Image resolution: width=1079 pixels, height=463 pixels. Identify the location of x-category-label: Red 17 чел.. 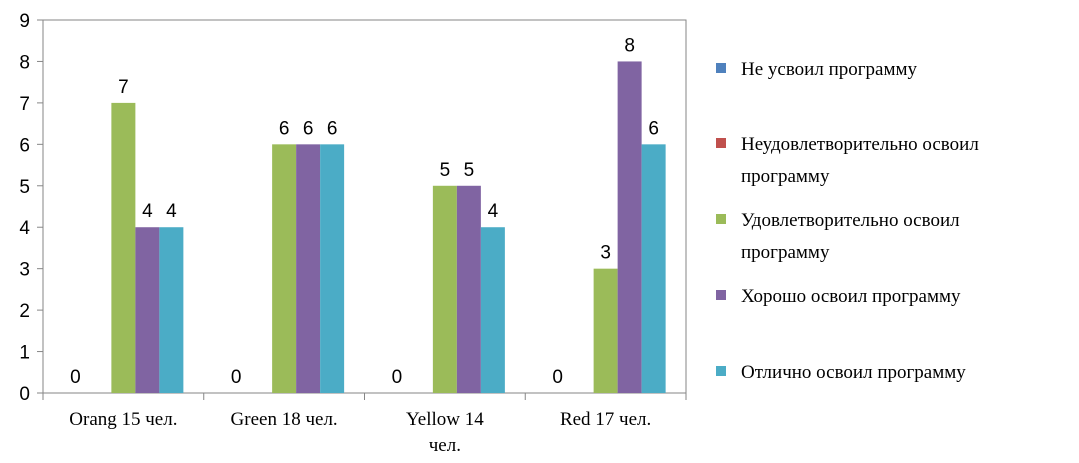
(605, 419).